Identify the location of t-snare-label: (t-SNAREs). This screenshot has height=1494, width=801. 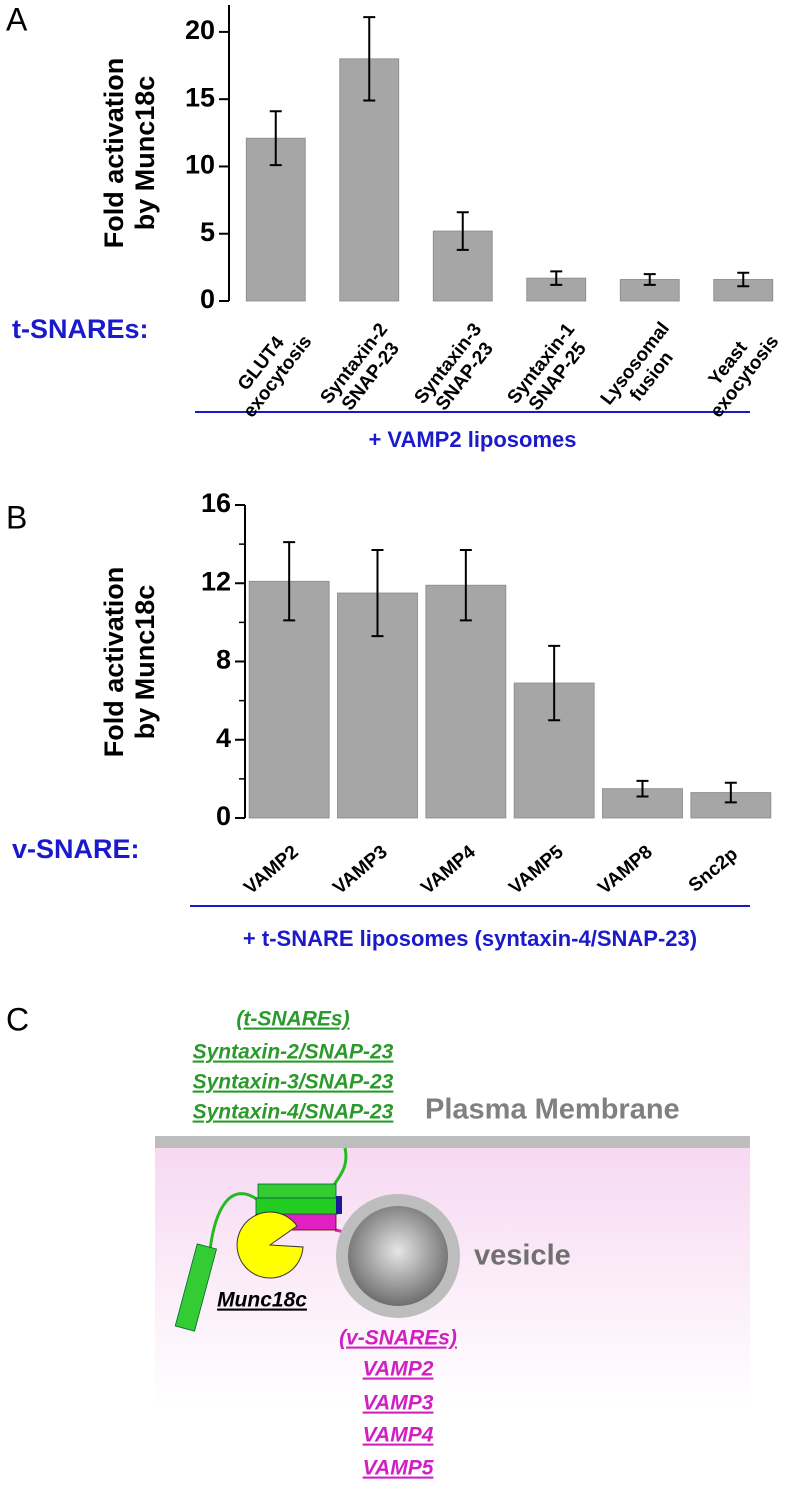
(292, 1019).